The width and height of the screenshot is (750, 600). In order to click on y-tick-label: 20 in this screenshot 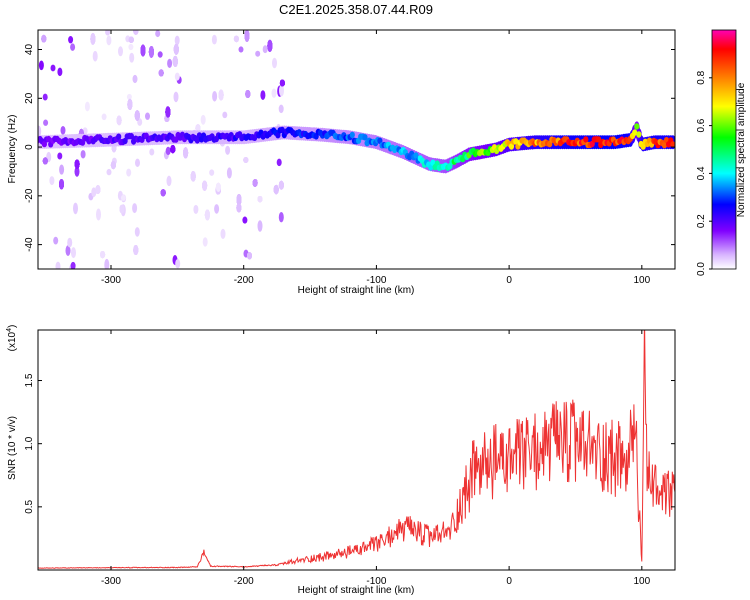, I will do `click(29, 98)`.